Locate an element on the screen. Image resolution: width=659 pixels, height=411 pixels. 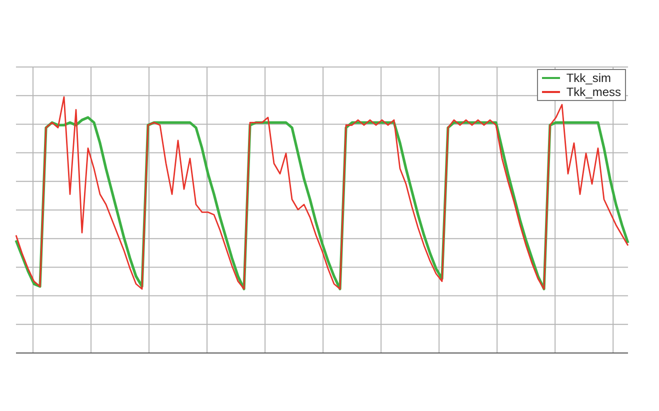
legend-label: Tkk_mess is located at coordinates (593, 92).